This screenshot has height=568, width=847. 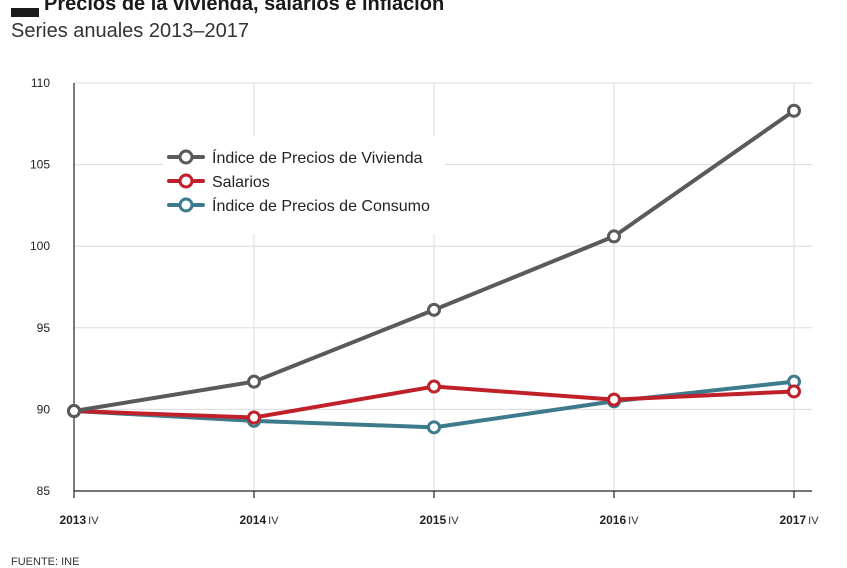 What do you see at coordinates (40, 246) in the screenshot?
I see `y-tick-label: 100` at bounding box center [40, 246].